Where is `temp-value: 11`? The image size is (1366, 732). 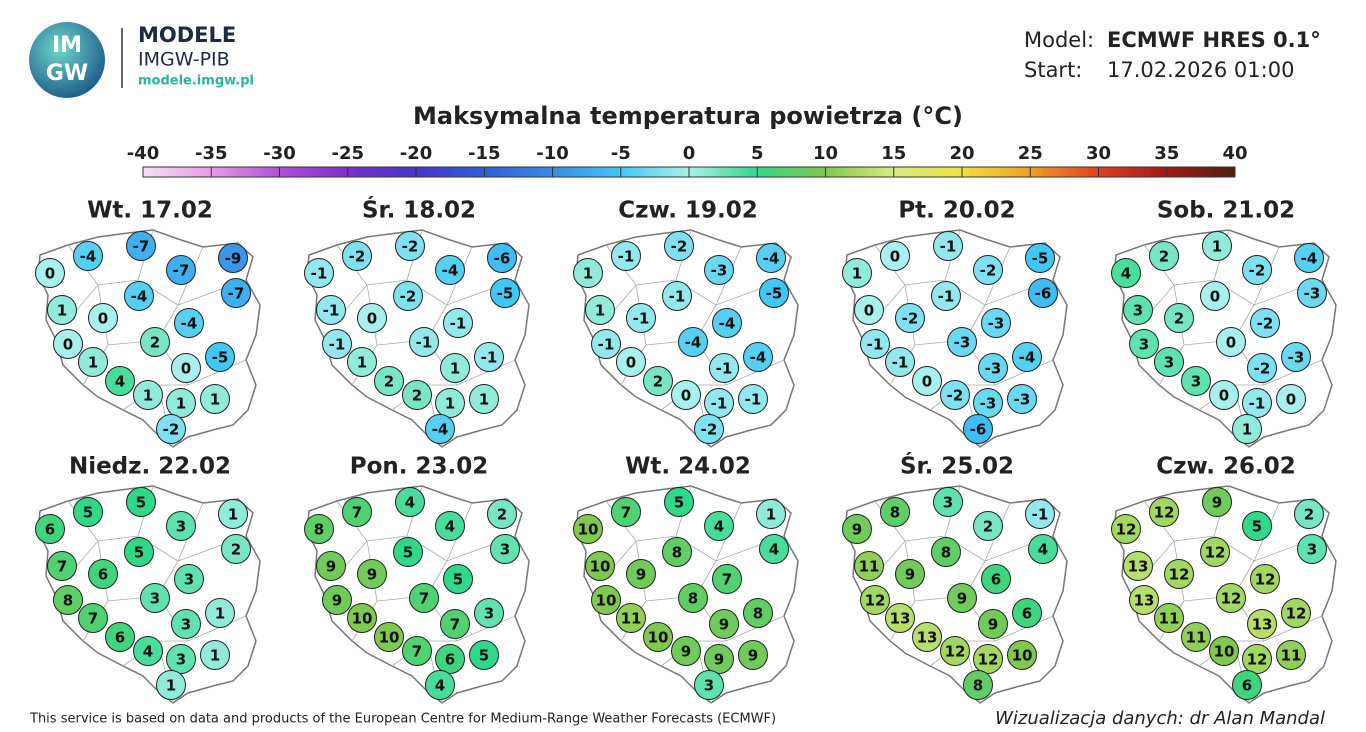
temp-value: 11 is located at coordinates (1291, 656).